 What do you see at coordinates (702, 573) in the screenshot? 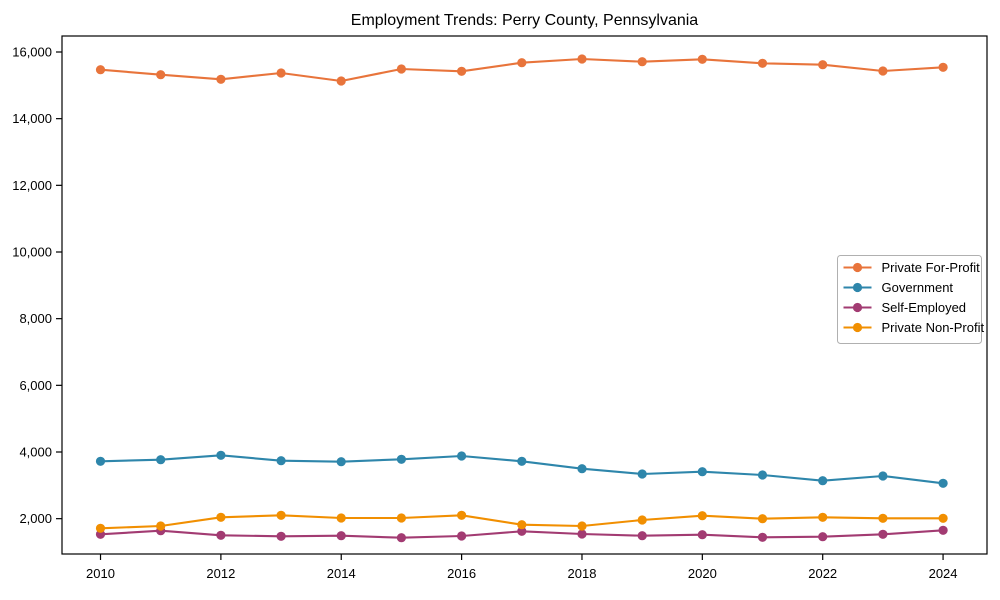
I see `x-tick-label: 2020` at bounding box center [702, 573].